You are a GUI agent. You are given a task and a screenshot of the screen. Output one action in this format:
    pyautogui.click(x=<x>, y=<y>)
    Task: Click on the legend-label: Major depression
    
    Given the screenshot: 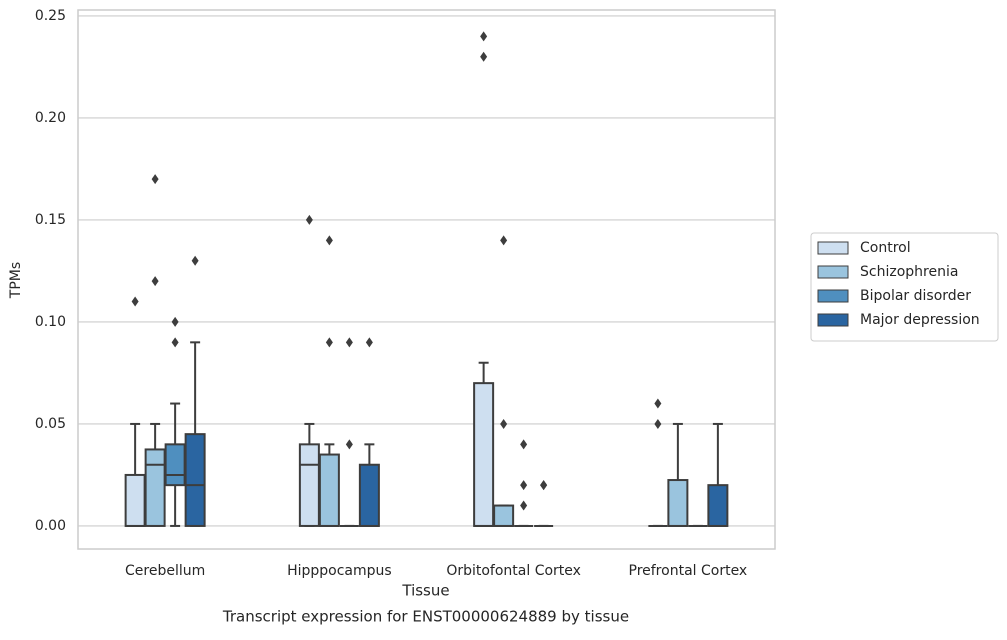 What is the action you would take?
    pyautogui.click(x=920, y=320)
    